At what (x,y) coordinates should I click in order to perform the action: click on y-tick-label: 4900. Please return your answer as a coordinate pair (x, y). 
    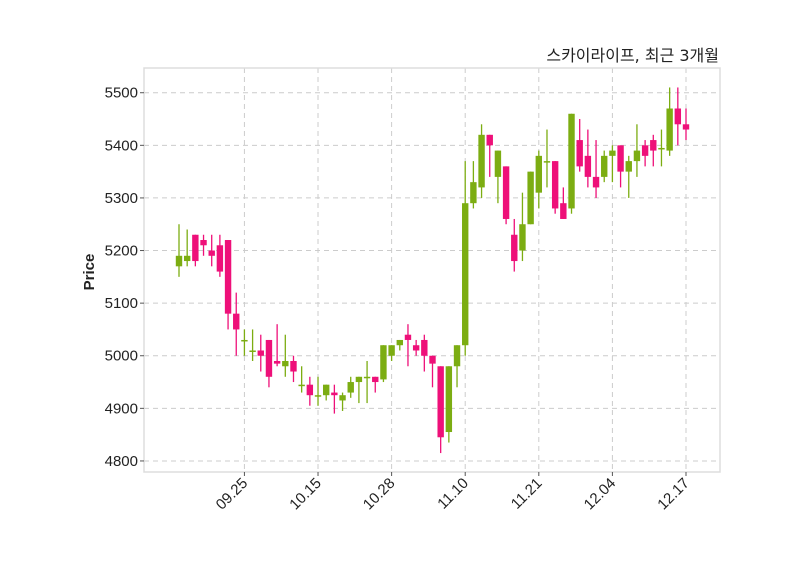
    Looking at the image, I should click on (121, 408).